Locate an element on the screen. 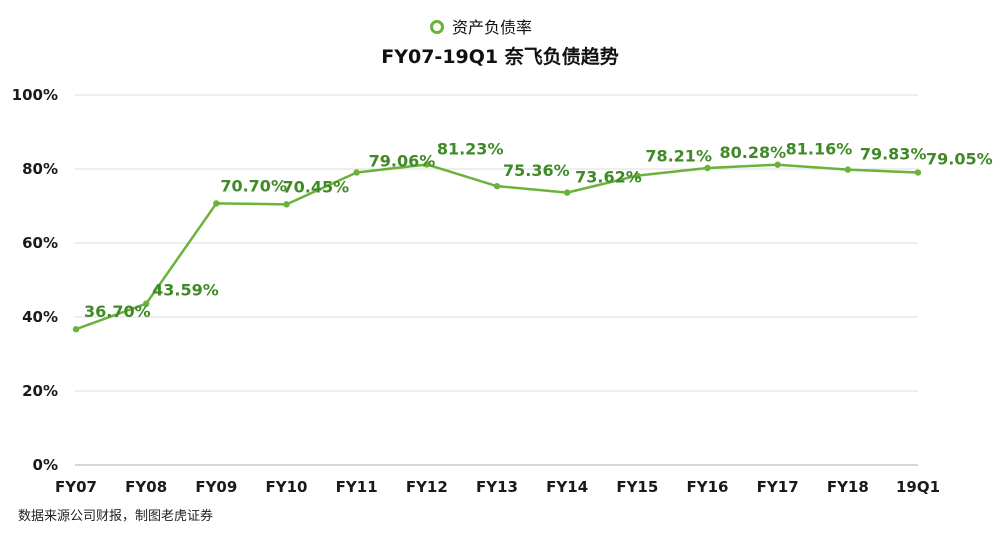  data-label: 81.23% is located at coordinates (470, 148).